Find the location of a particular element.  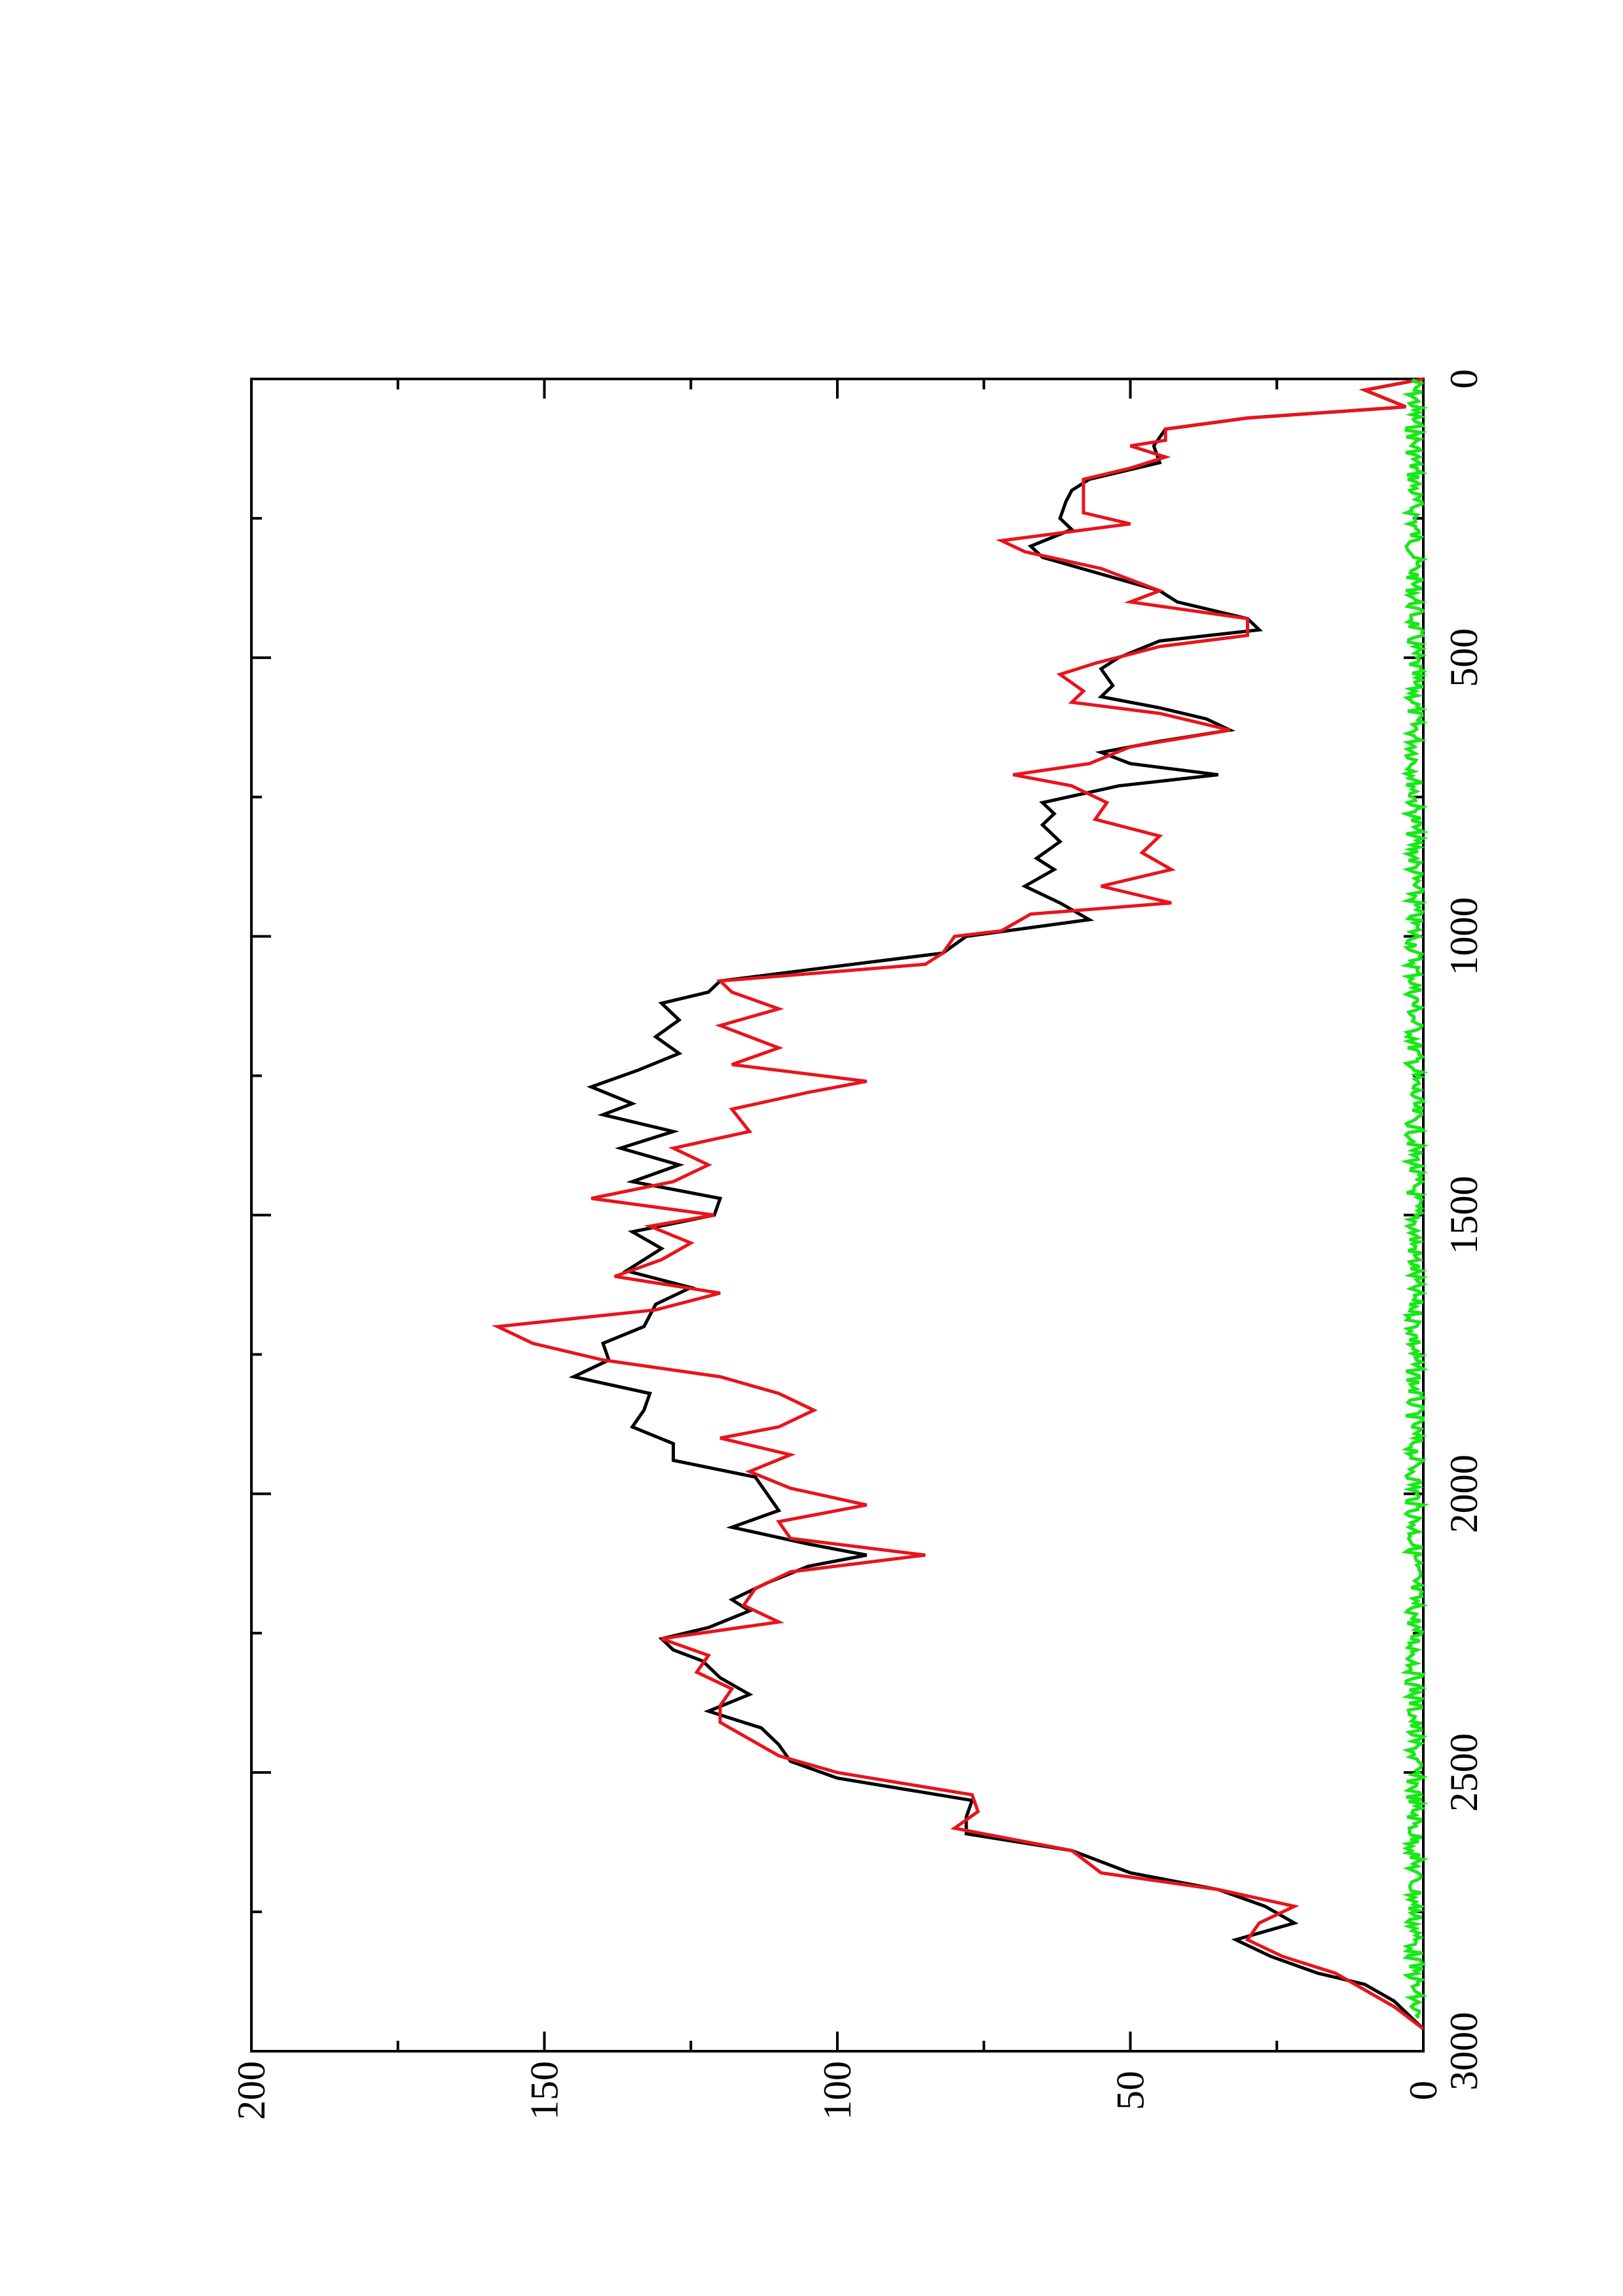

x-tick-label: 500 is located at coordinates (1464, 657).